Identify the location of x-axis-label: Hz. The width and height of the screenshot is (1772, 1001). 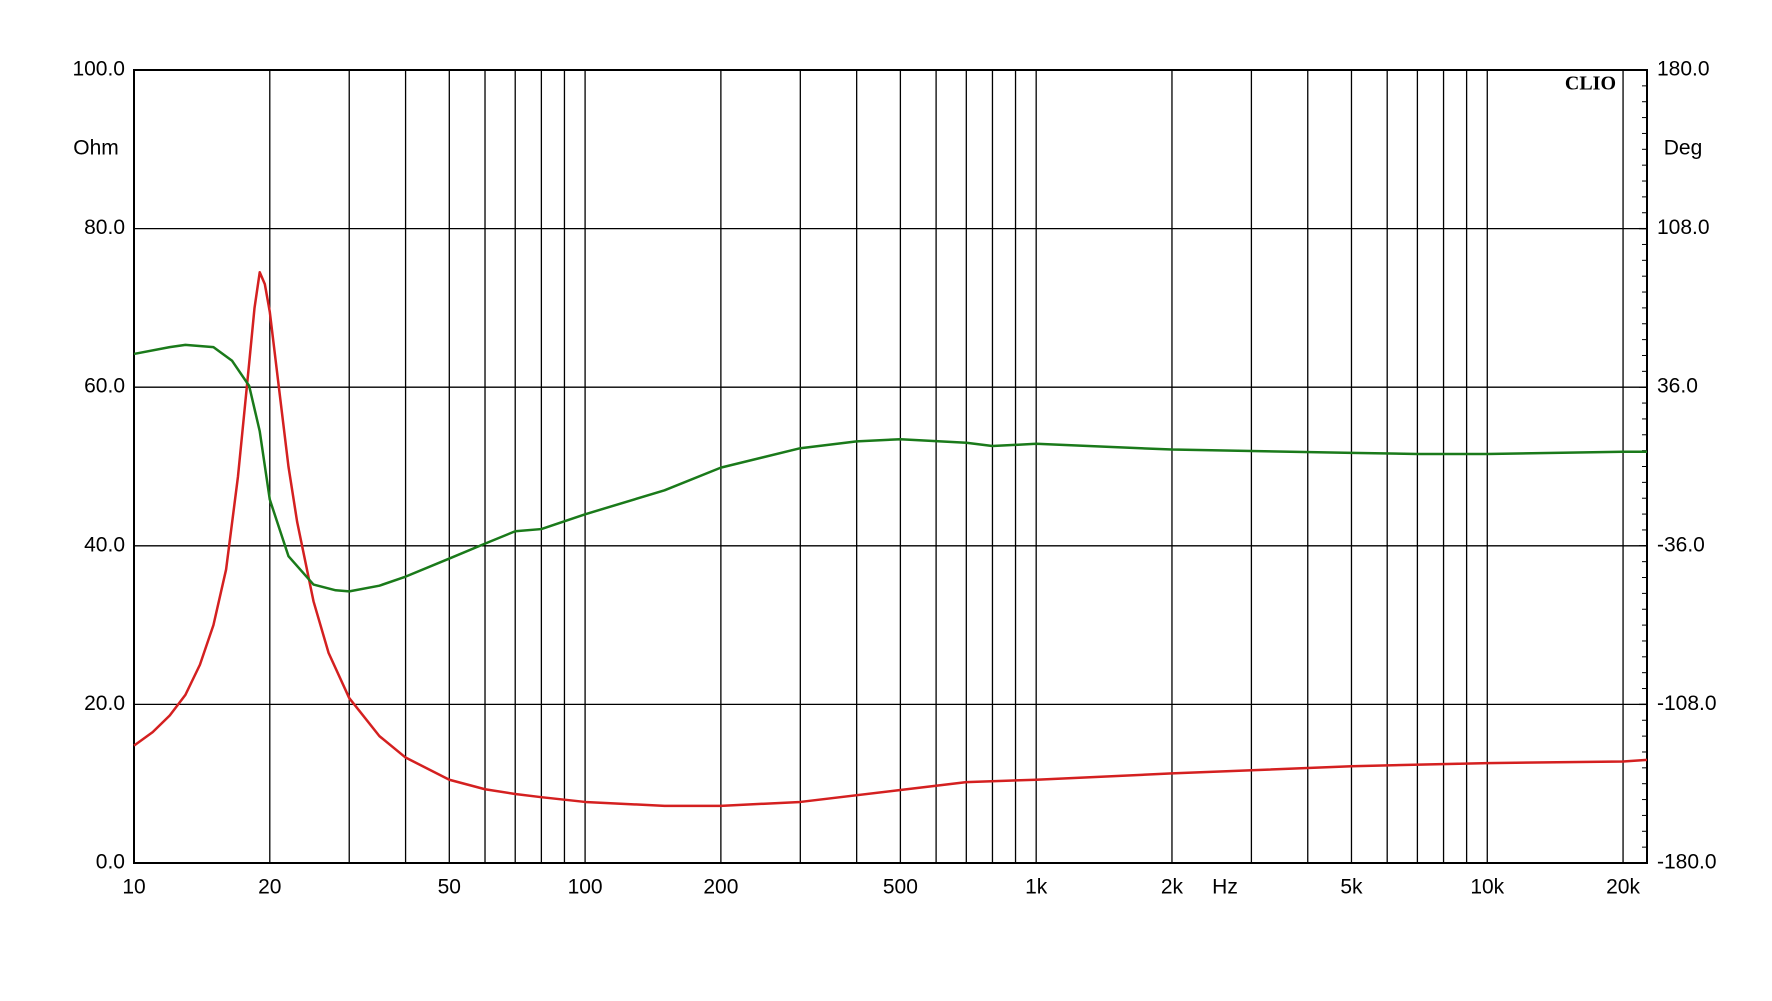
(1225, 887).